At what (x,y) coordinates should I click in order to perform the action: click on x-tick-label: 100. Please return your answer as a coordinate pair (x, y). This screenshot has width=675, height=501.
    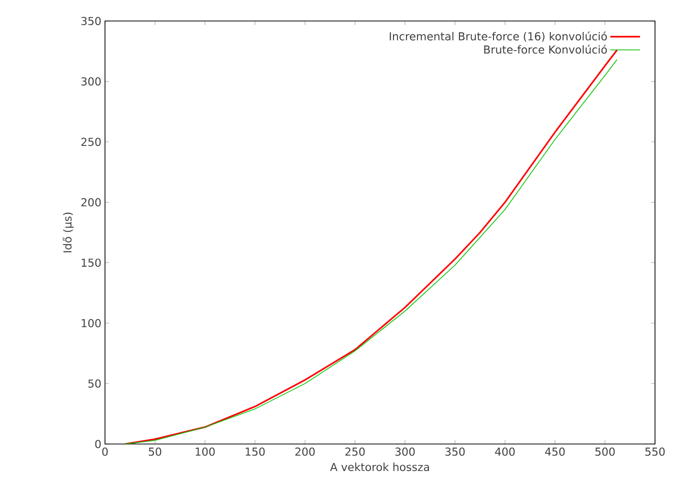
    Looking at the image, I should click on (205, 452).